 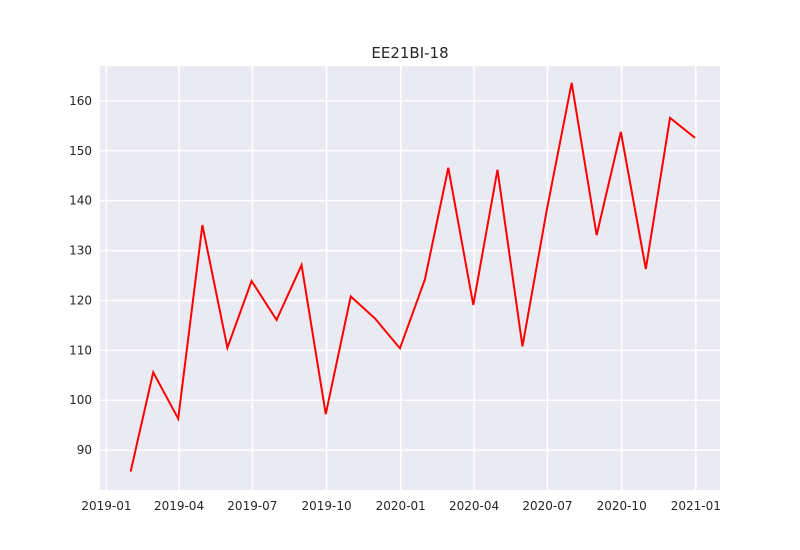 I want to click on y-tick-label: 150, so click(x=80, y=151).